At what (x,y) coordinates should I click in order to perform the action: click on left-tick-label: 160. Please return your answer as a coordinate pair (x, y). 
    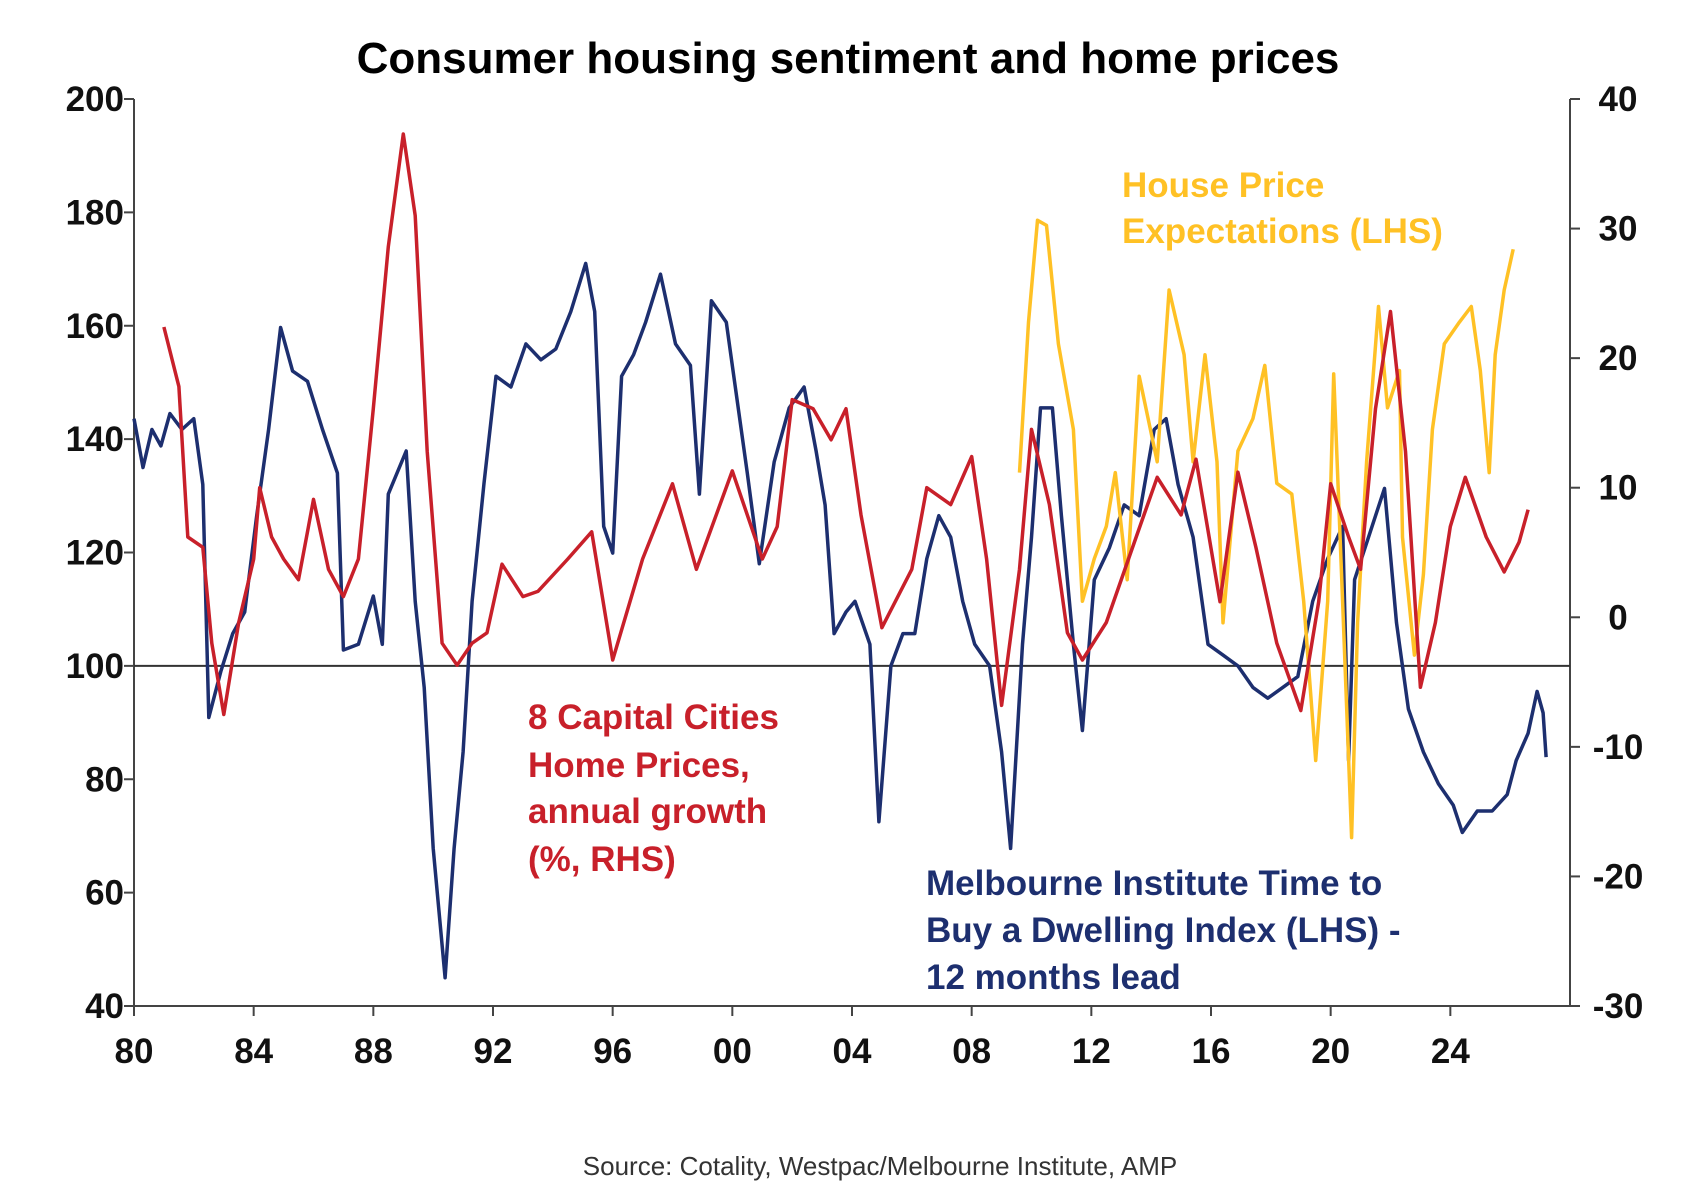
    Looking at the image, I should click on (95, 326).